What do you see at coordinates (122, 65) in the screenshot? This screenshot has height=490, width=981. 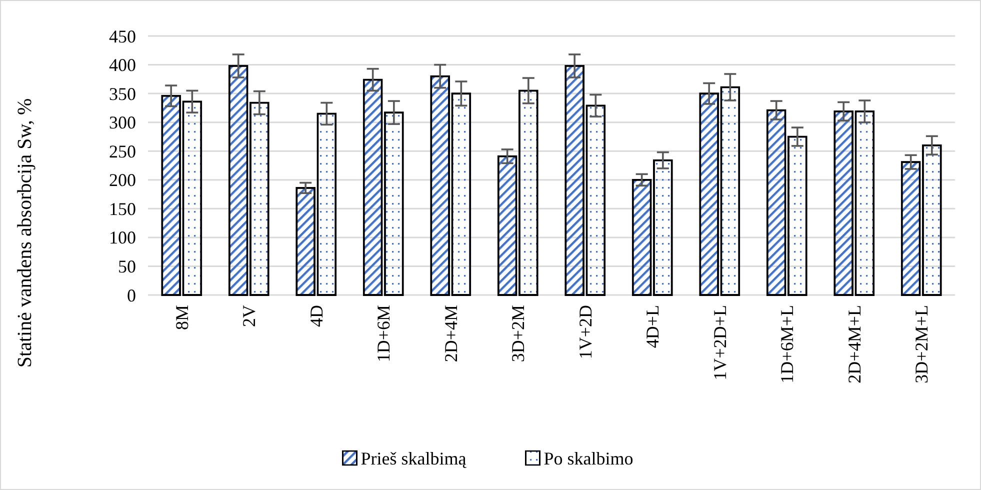 I see `y-tick-label: 400` at bounding box center [122, 65].